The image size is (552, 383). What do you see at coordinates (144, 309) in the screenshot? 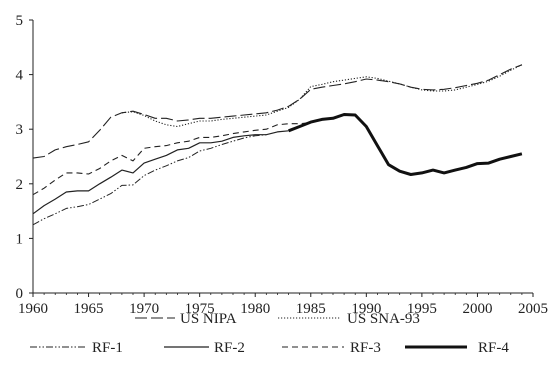
I see `x-tick-label: 1970` at bounding box center [144, 309].